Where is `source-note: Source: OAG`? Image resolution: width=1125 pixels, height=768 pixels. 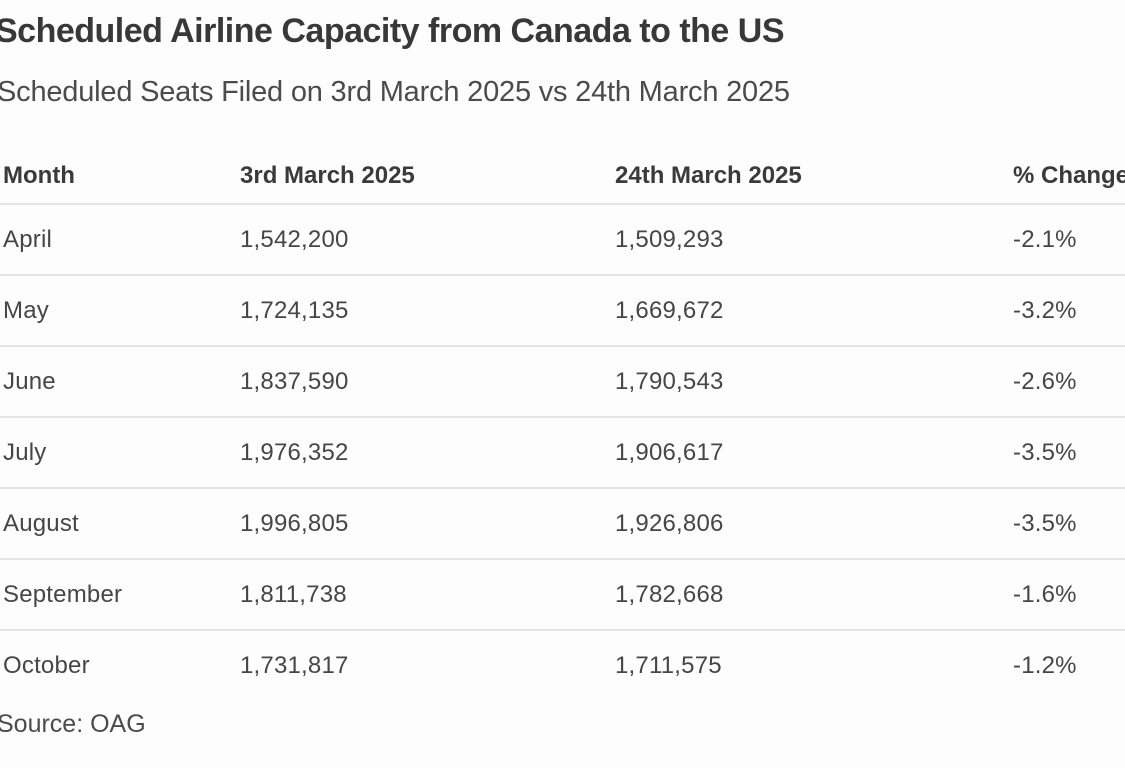 source-note: Source: OAG is located at coordinates (73, 724).